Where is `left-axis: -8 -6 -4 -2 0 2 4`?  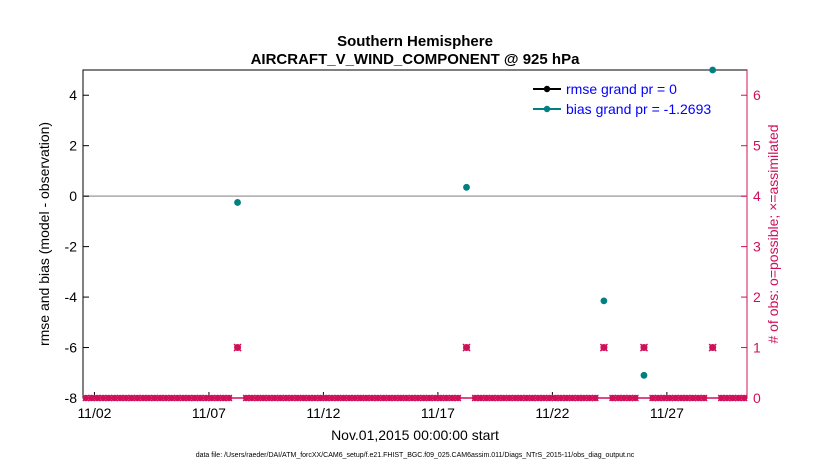
left-axis: -8 -6 -4 -2 0 2 4 is located at coordinates (77, 246).